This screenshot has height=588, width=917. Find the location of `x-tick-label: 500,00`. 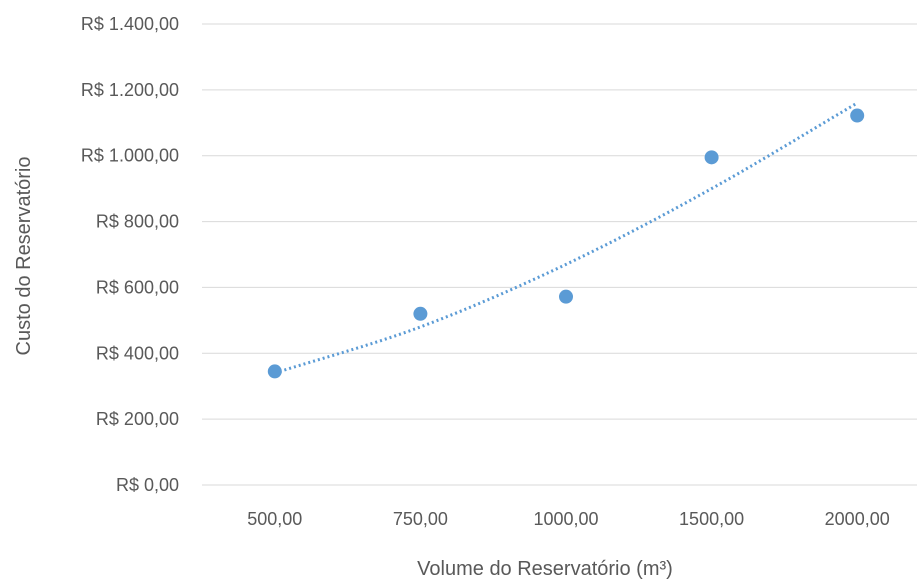

x-tick-label: 500,00 is located at coordinates (274, 519).